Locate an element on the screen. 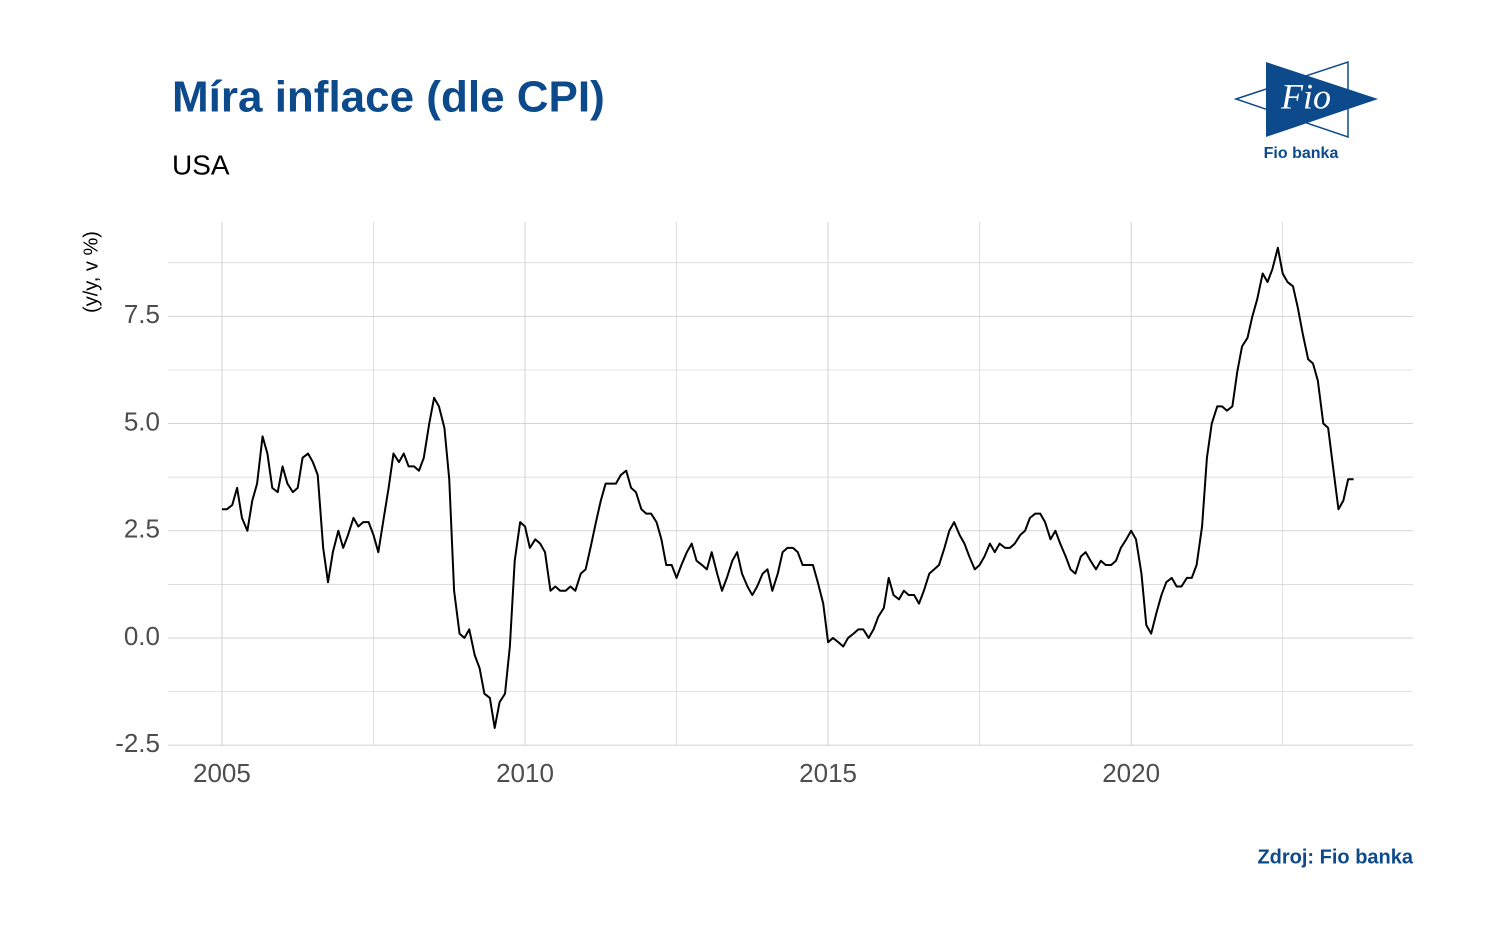 This screenshot has height=950, width=1494. x-tick-label: 2020 is located at coordinates (1131, 773).